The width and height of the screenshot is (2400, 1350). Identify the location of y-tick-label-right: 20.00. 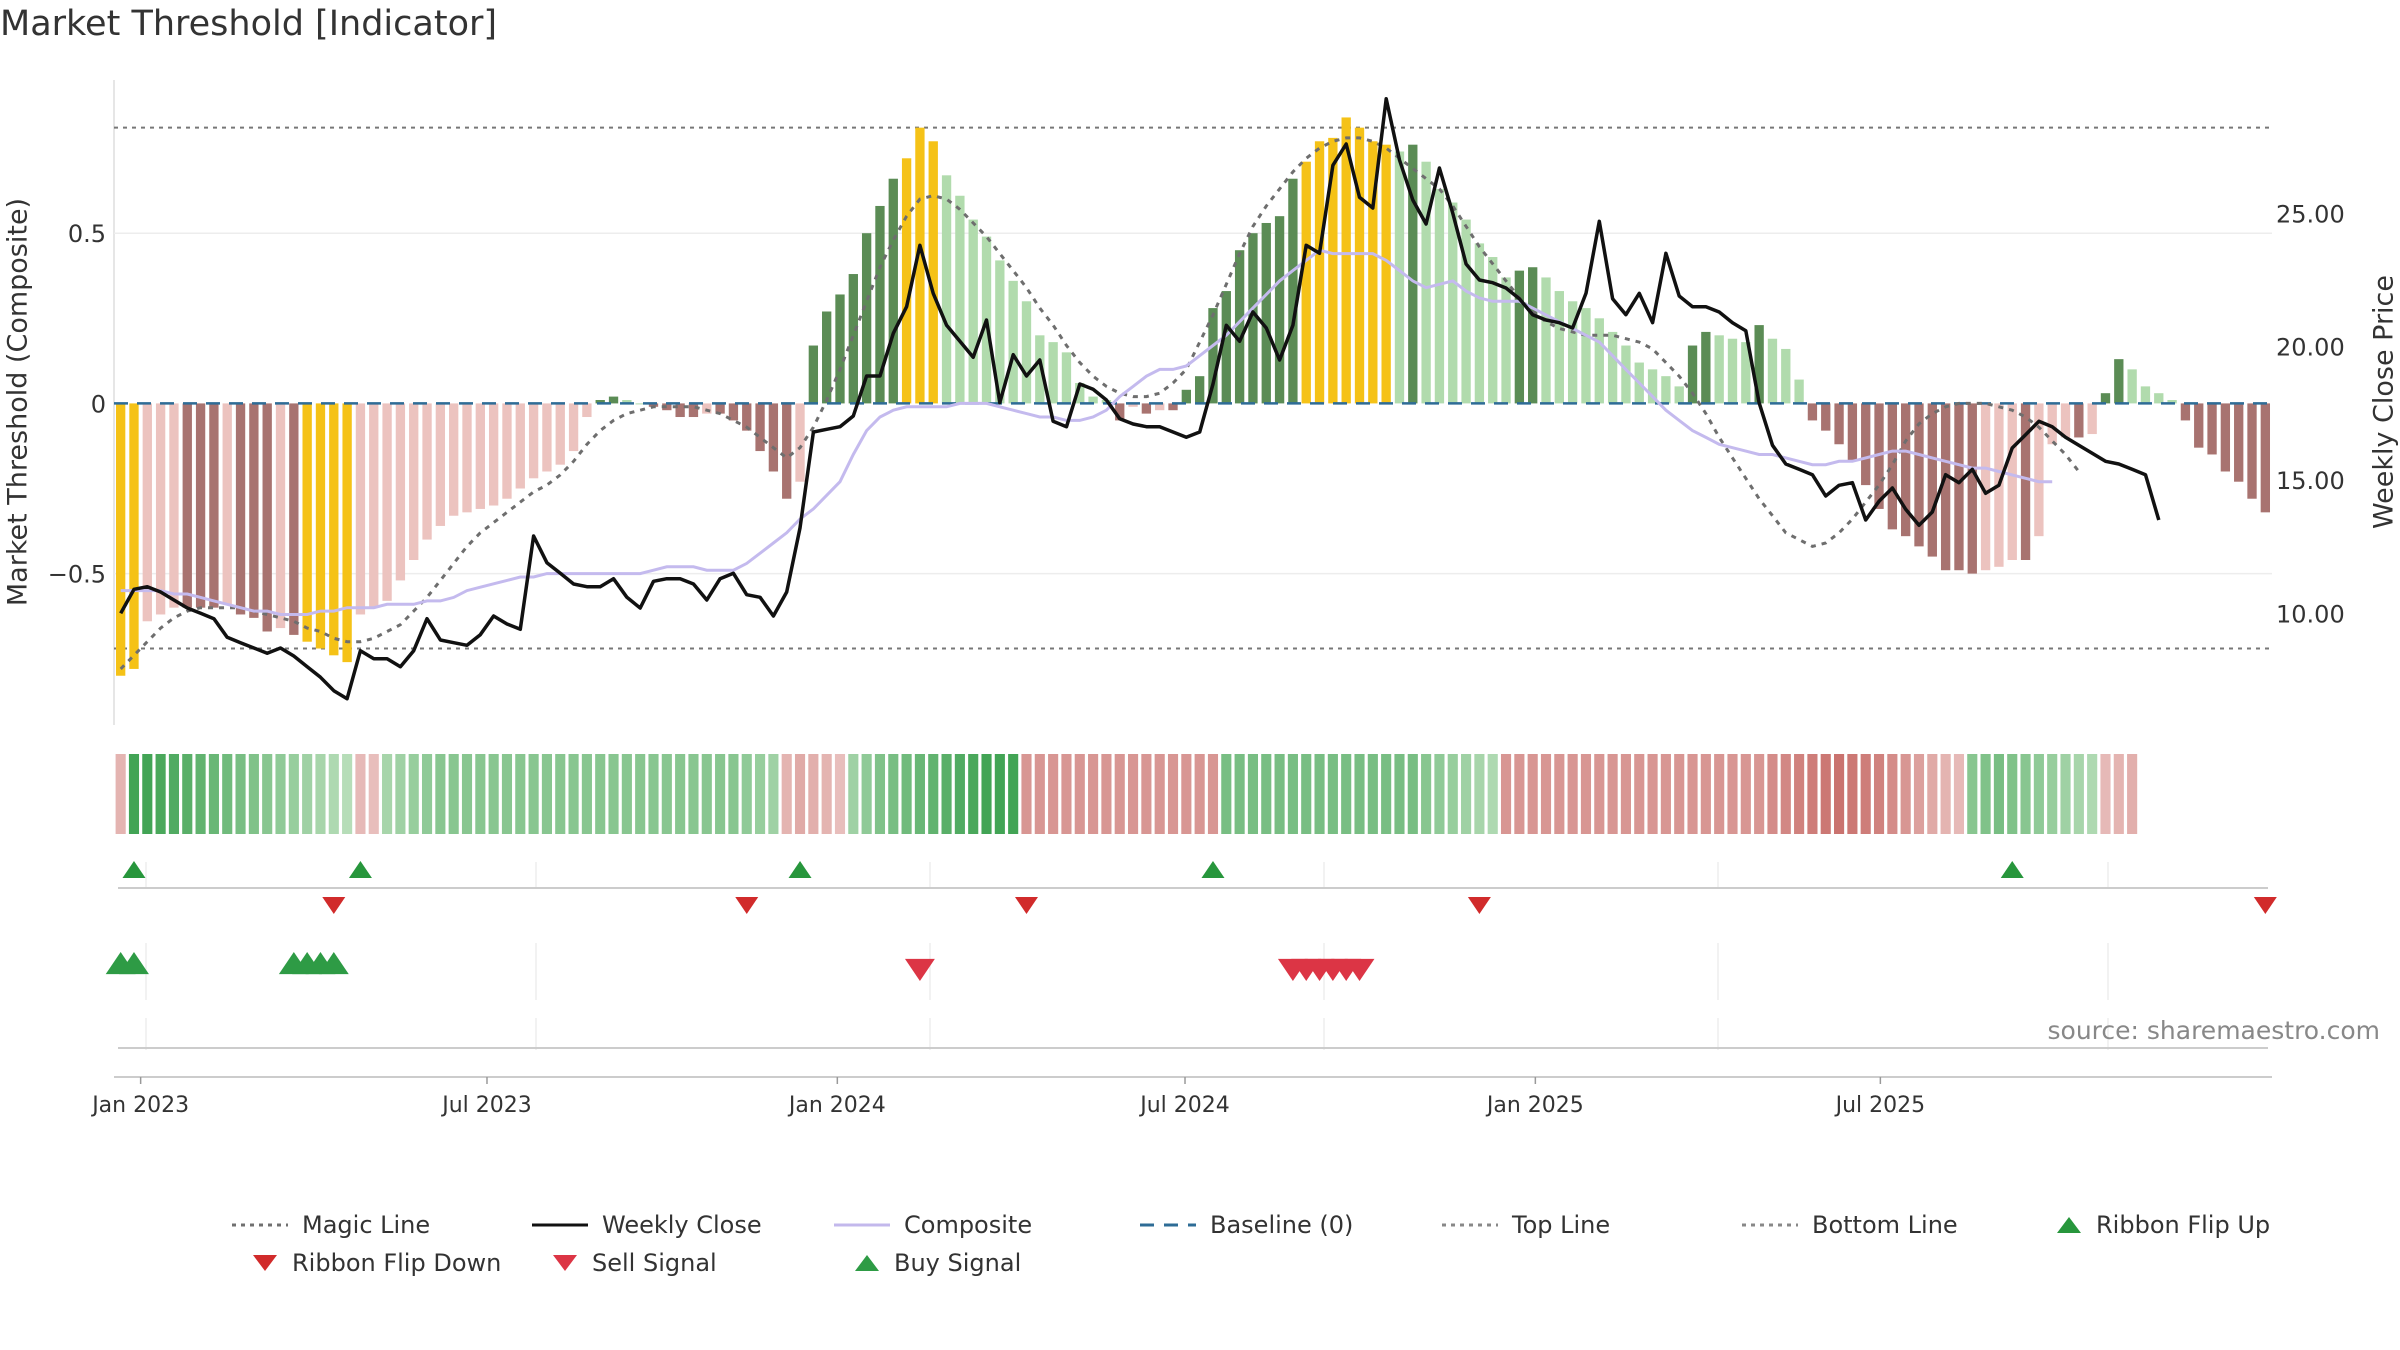
(2310, 348).